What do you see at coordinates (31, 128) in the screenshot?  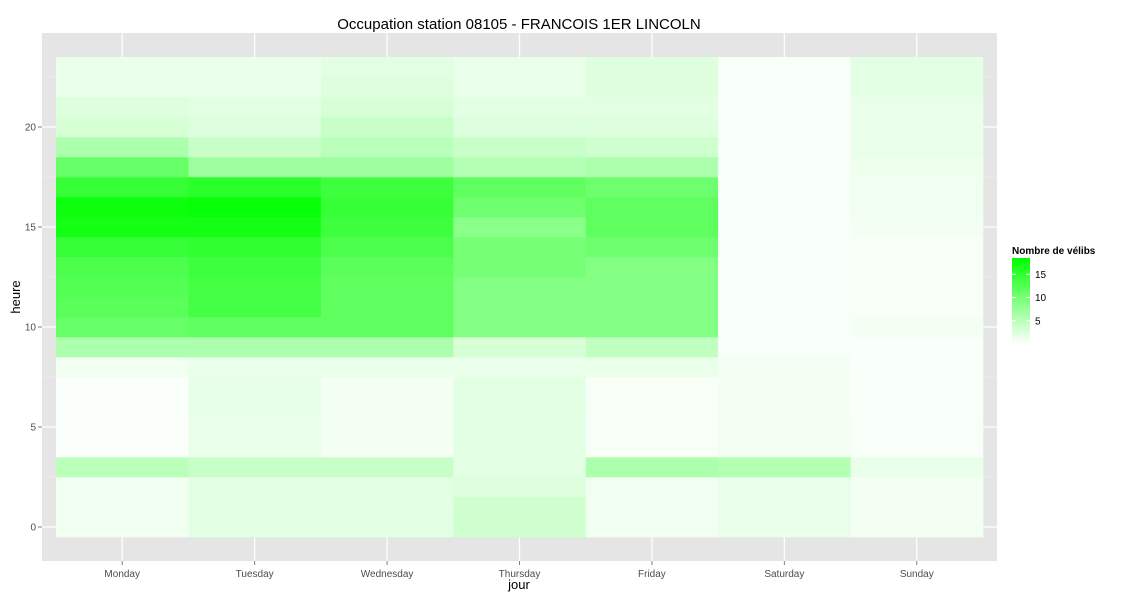 I see `y-tick-label: 20` at bounding box center [31, 128].